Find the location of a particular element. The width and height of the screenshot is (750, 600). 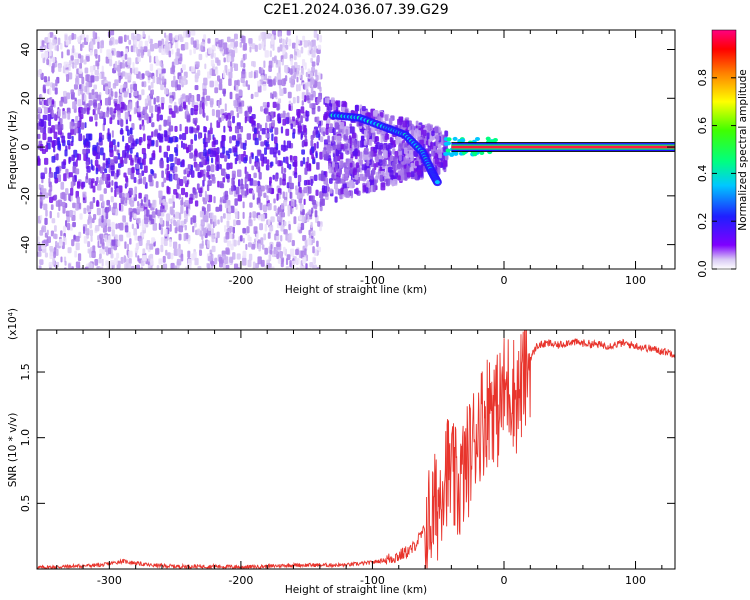

snr-ytick-label: 1.0 is located at coordinates (25, 438).